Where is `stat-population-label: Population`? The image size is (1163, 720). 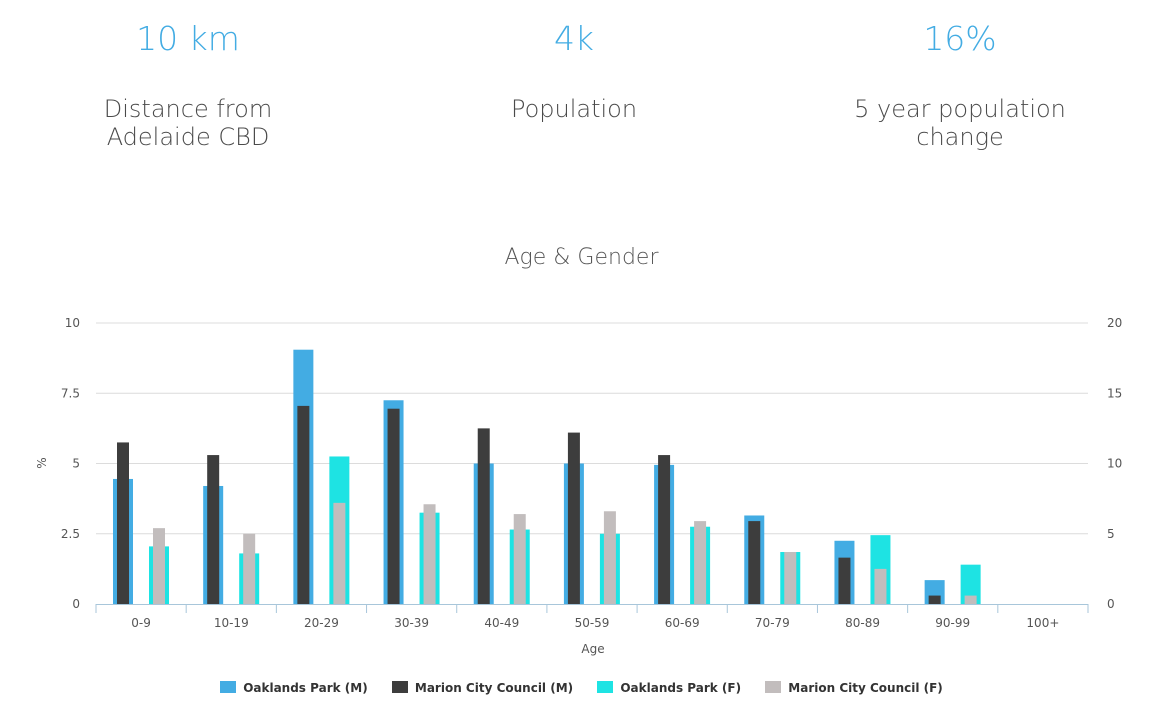 stat-population-label: Population is located at coordinates (574, 109).